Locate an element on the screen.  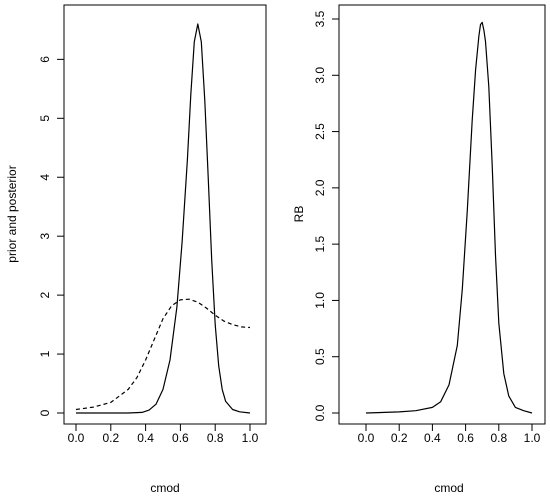
y-tick-label: 3.5 is located at coordinates (320, 18).